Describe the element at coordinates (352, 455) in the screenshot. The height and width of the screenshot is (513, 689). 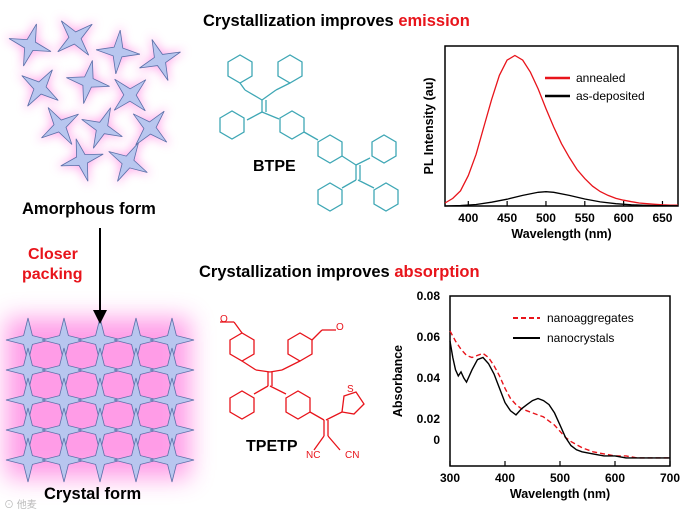
I see `cn-group: CN` at that location.